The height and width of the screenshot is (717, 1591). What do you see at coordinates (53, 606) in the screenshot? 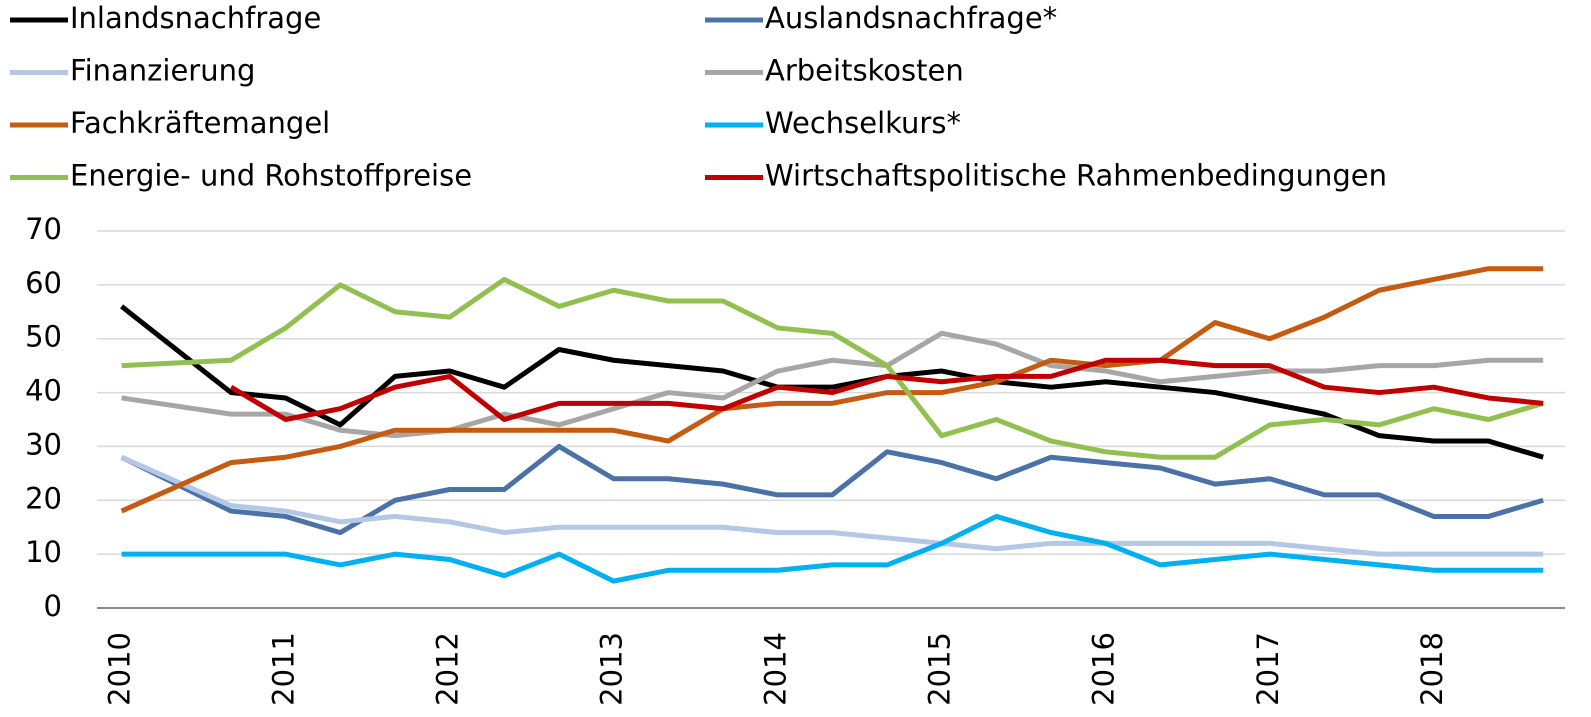
I see `y-tick-label: 0` at bounding box center [53, 606].